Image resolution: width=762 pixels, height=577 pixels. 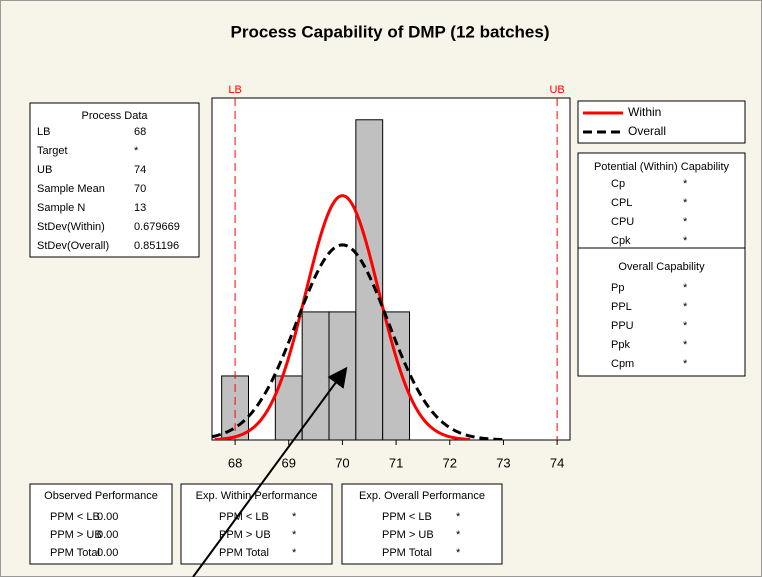 What do you see at coordinates (661, 267) in the screenshot?
I see `table-title: Overall Capability` at bounding box center [661, 267].